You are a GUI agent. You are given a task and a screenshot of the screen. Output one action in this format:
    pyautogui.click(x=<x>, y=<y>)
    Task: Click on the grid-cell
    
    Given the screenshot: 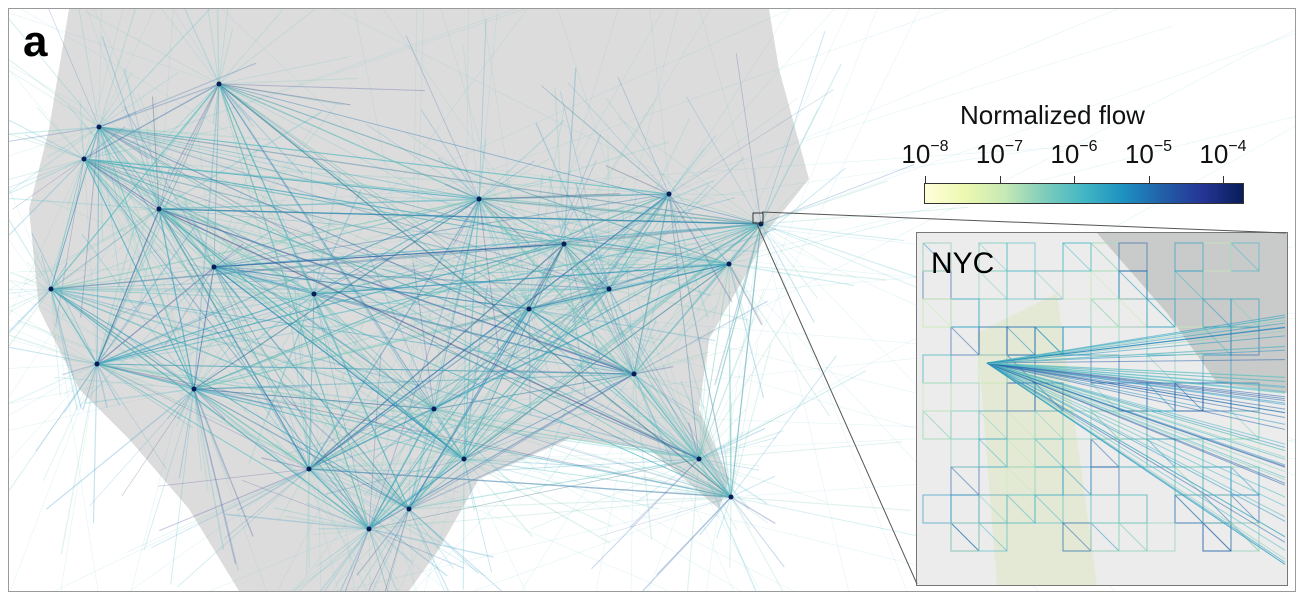 What is the action you would take?
    pyautogui.click(x=1021, y=341)
    